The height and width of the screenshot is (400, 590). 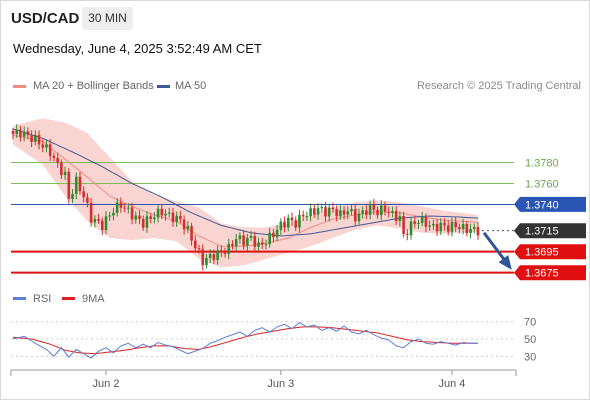 I want to click on rsi-legend-swatch, so click(x=19, y=298).